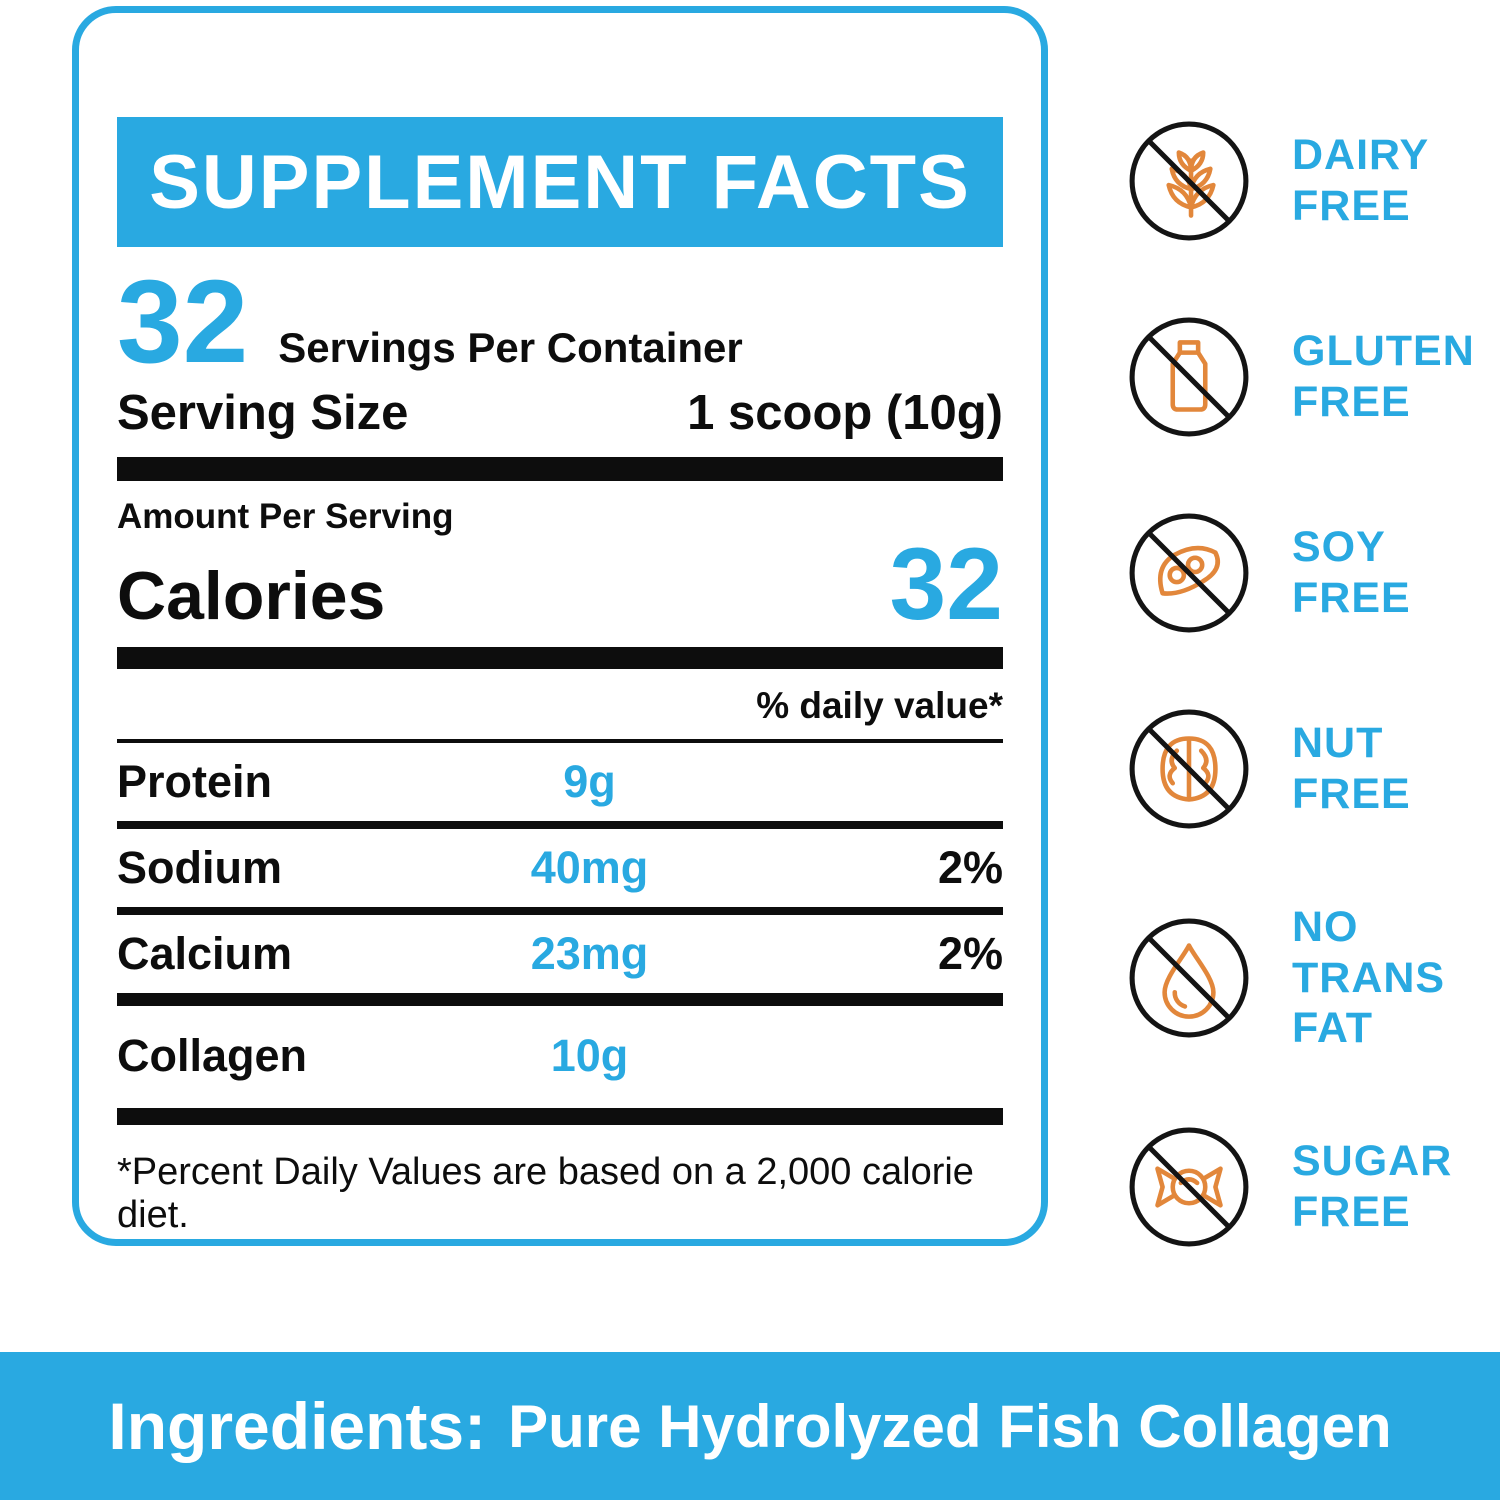  What do you see at coordinates (589, 954) in the screenshot?
I see `nutrient-amount: 23mg` at bounding box center [589, 954].